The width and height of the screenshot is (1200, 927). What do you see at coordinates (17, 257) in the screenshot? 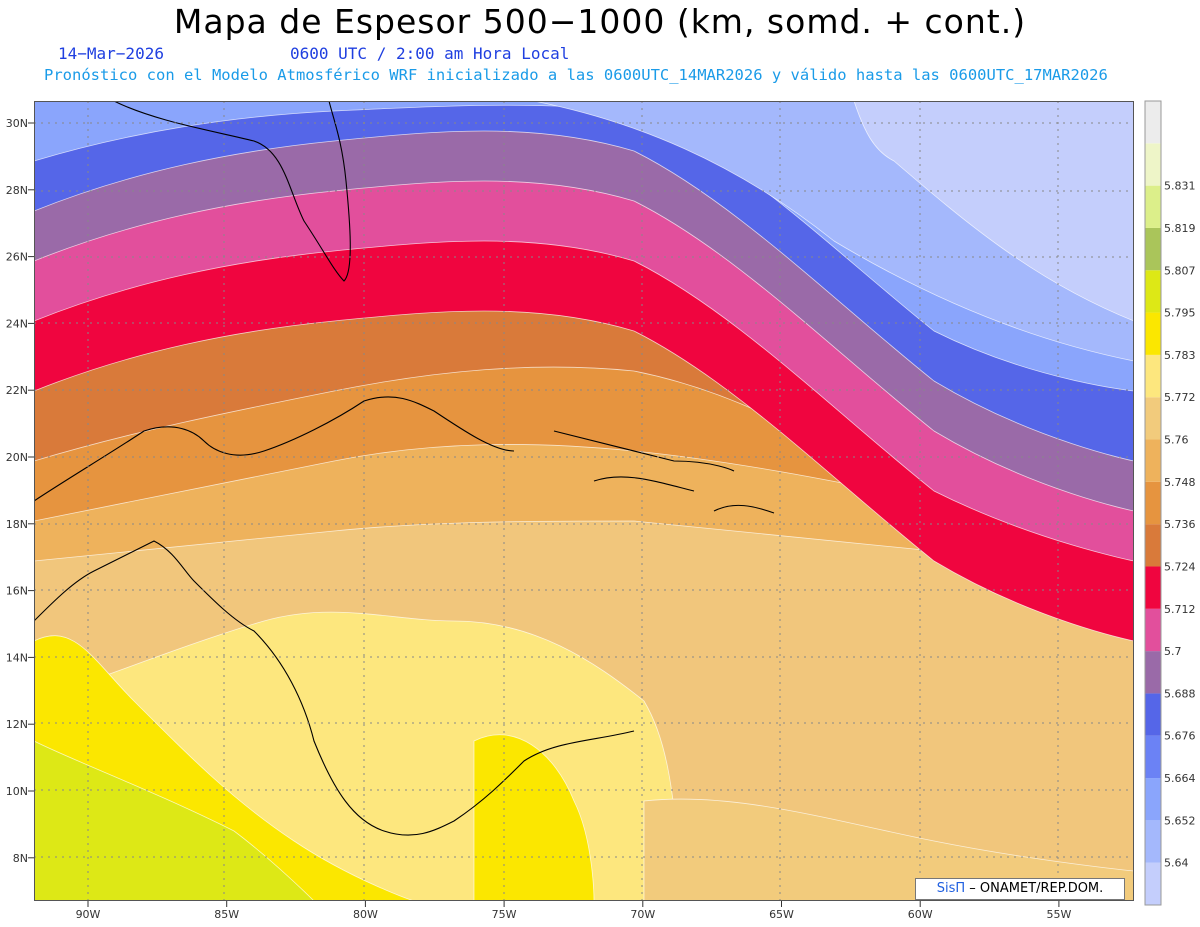
I see `lat-label: 26N` at bounding box center [17, 257].